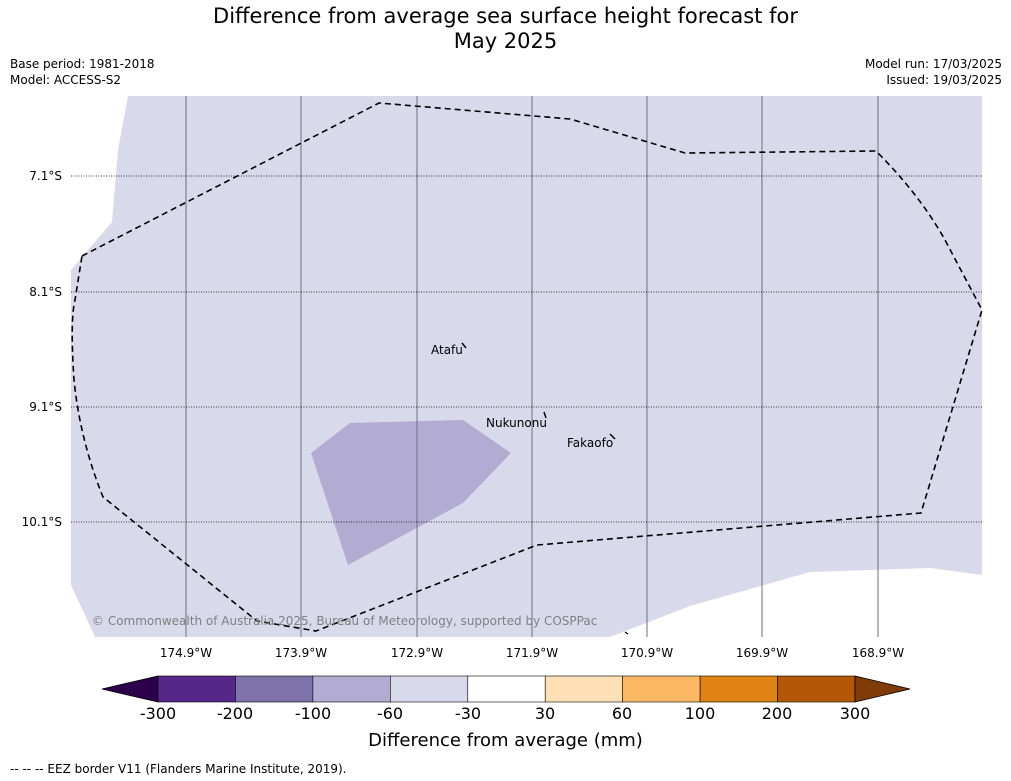 This screenshot has height=781, width=1011. I want to click on place-label-nukunonu: Nukunonu, so click(516, 423).